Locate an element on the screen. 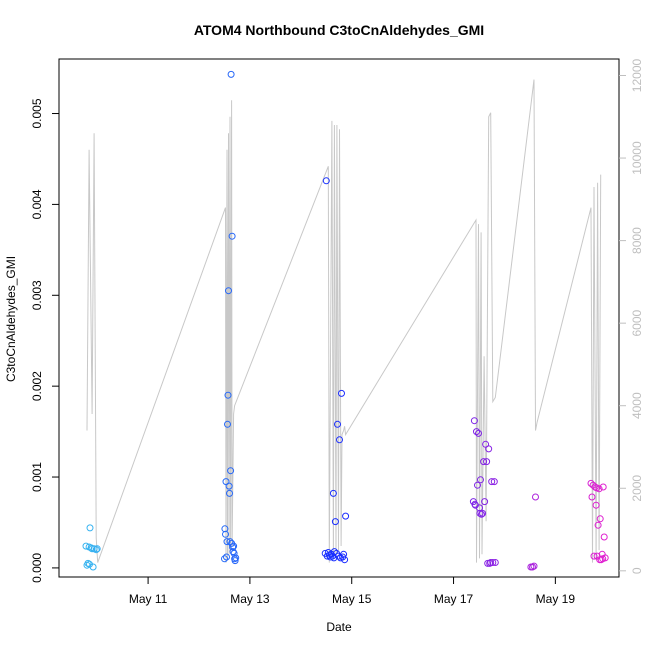  y-axis-right: 0 2000 4000 6000 8000 10000 12000 is located at coordinates (631, 316).